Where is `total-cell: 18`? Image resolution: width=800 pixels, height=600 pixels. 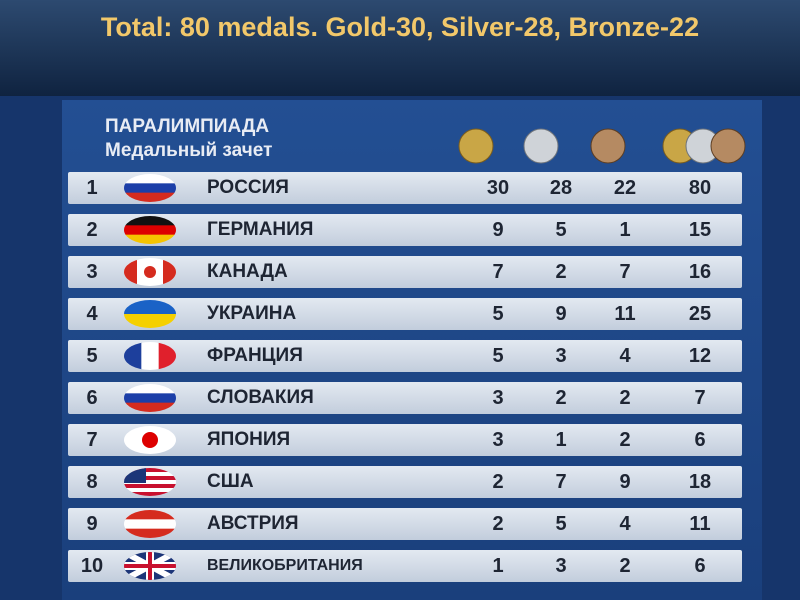
total-cell: 18 is located at coordinates (700, 482).